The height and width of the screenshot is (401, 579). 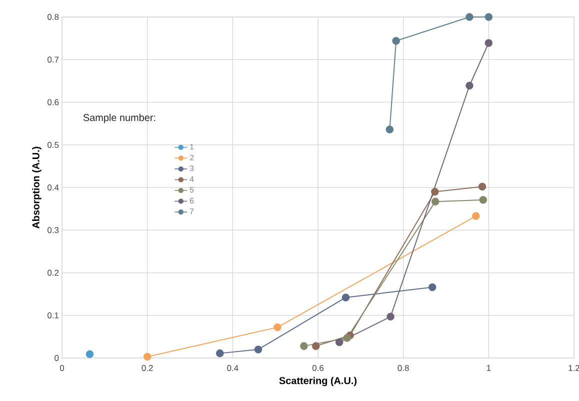 I want to click on y-tick-label: 0, so click(x=56, y=358).